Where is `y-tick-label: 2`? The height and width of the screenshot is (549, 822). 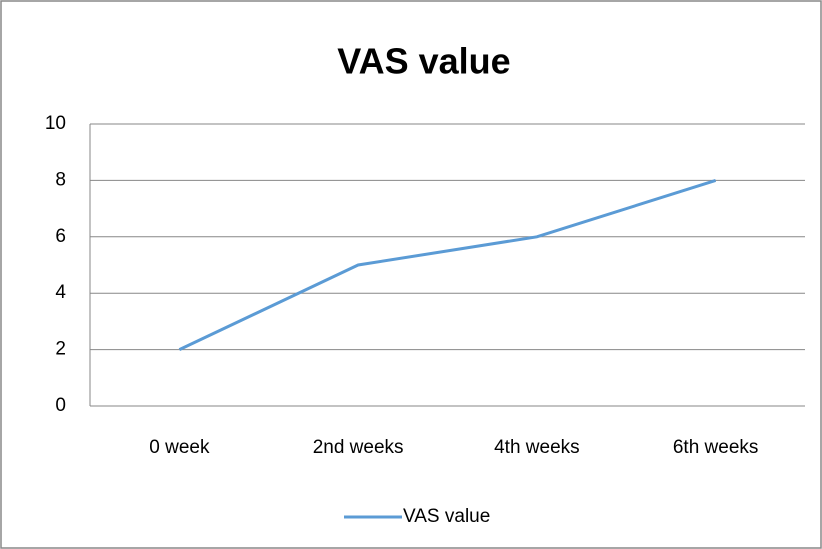
y-tick-label: 2 is located at coordinates (60, 349).